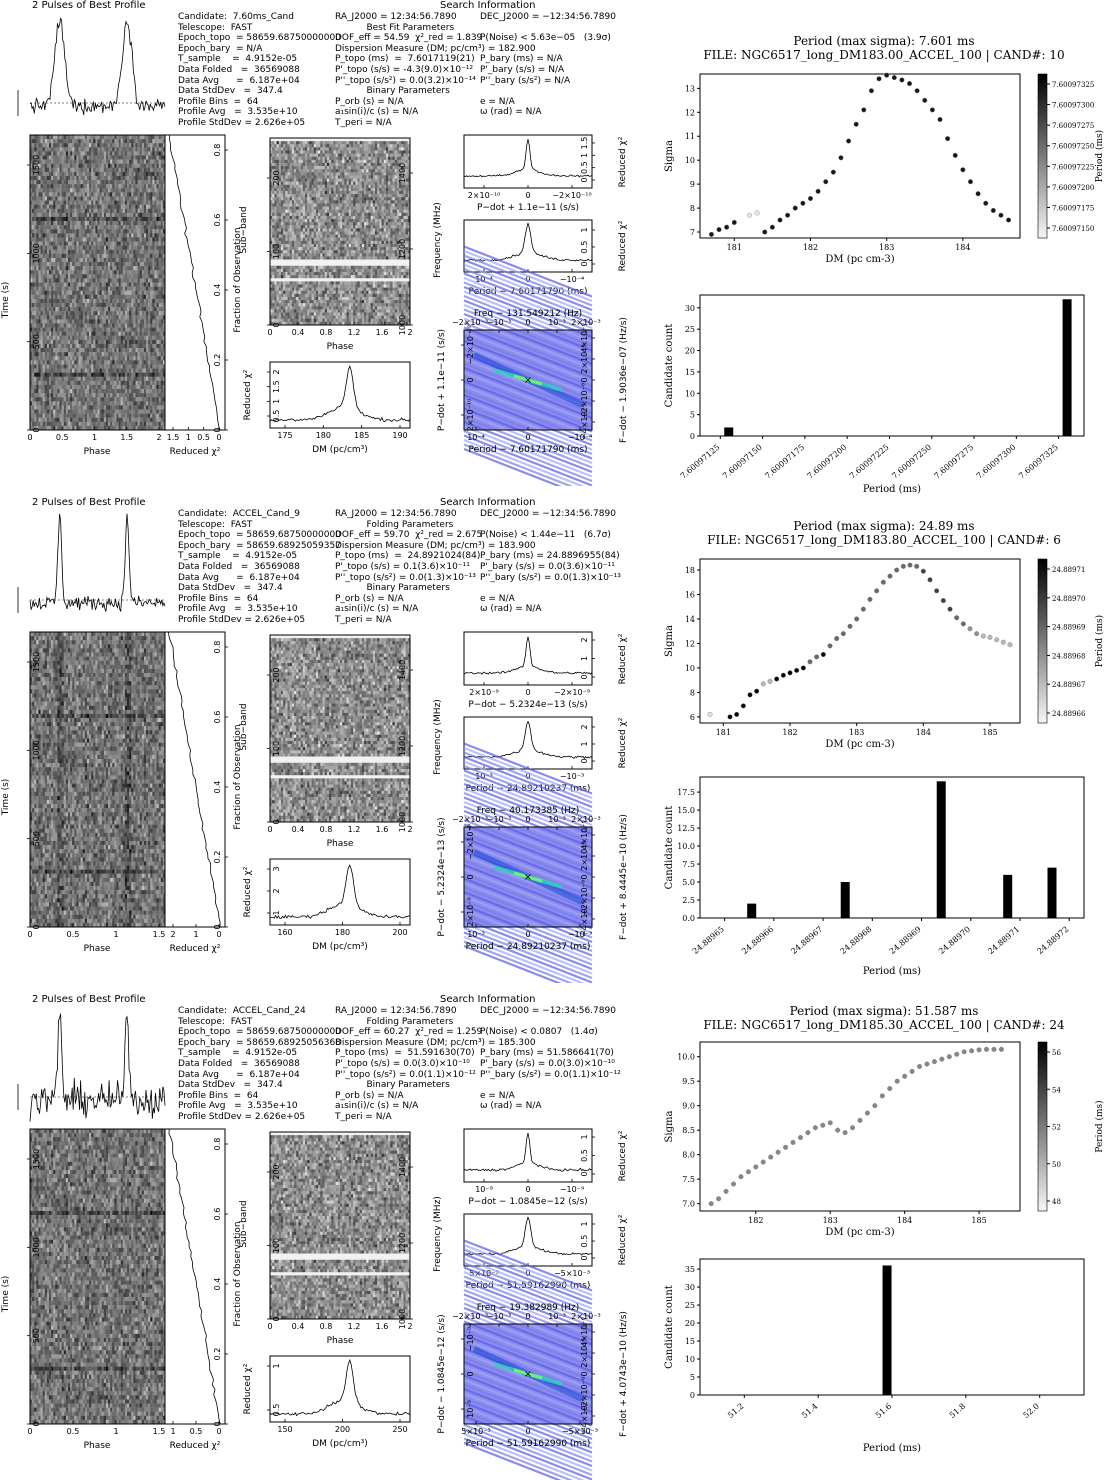 This screenshot has height=1480, width=1108. What do you see at coordinates (172, 934) in the screenshot?
I see `chi2-tick: 2` at bounding box center [172, 934].